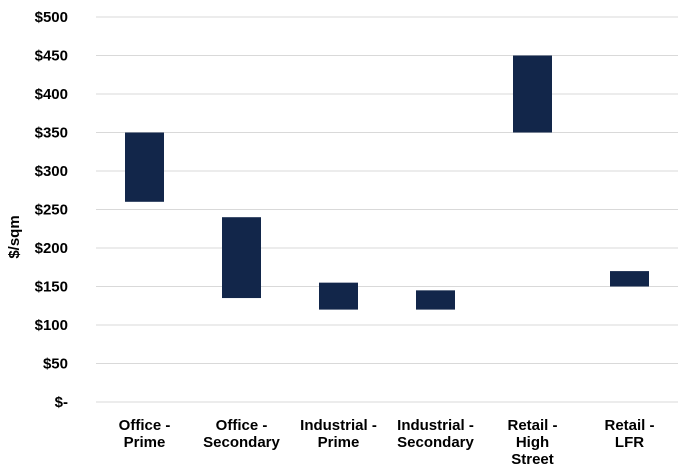 The image size is (678, 470). Describe the element at coordinates (532, 459) in the screenshot. I see `x-tick-label: Street` at that location.